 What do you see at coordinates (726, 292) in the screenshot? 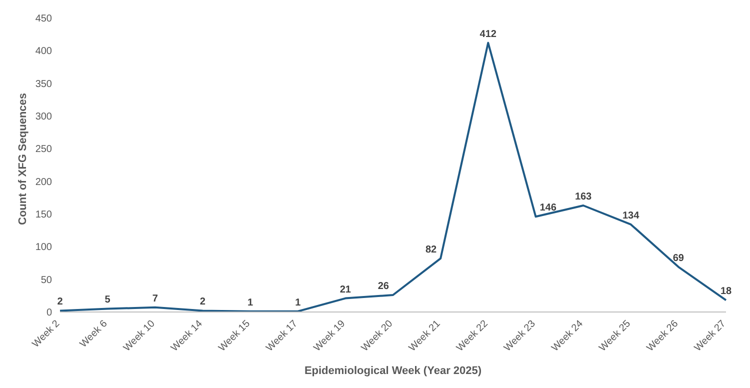
I see `data-label: 18` at bounding box center [726, 292].